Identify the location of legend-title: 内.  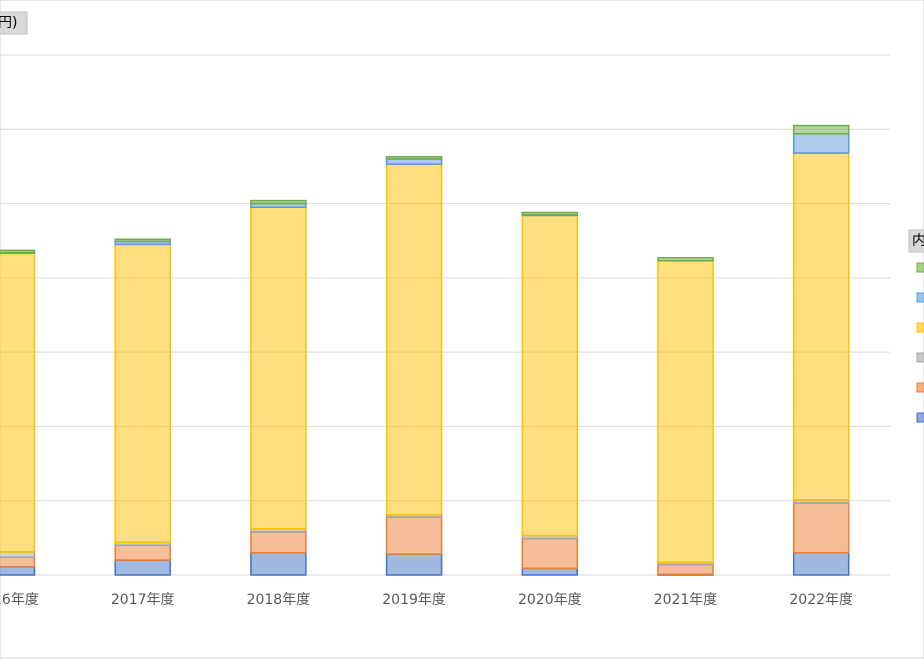
(918, 241).